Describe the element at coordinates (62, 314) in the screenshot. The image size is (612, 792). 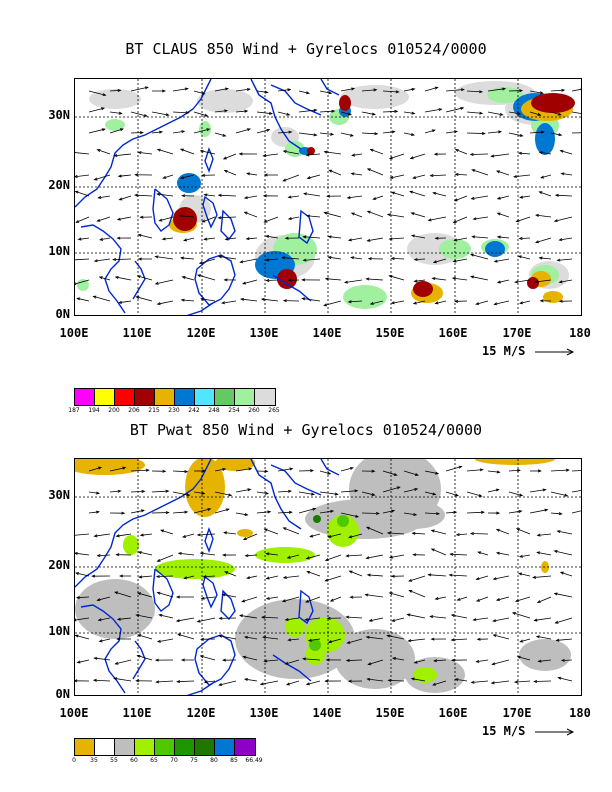
I see `map1-ytick-0n: 0N` at that location.